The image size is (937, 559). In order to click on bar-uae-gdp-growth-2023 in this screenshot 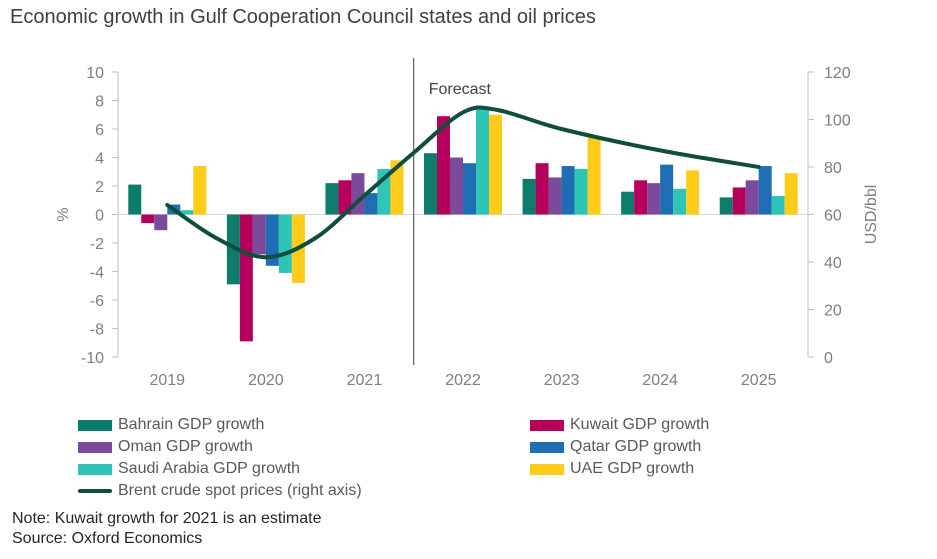, I will do `click(594, 176)`.